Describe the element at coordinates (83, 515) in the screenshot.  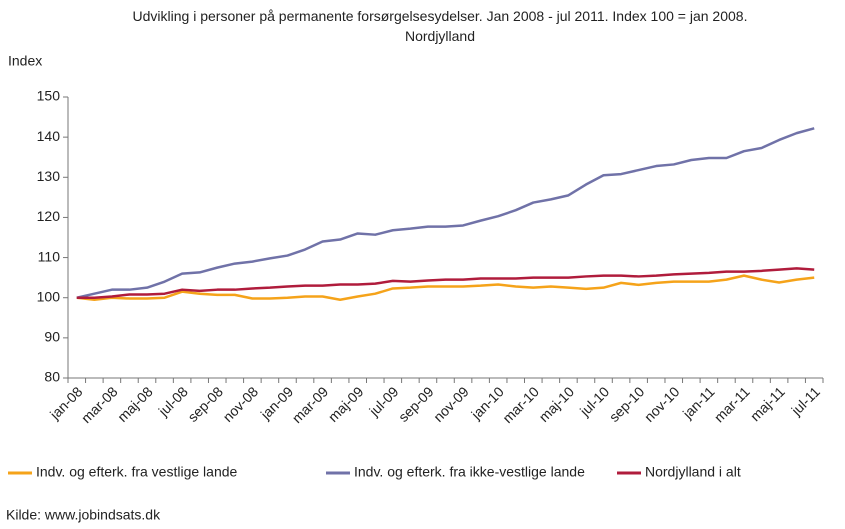
I see `source: Kilde: www.jobindsats.dk` at that location.